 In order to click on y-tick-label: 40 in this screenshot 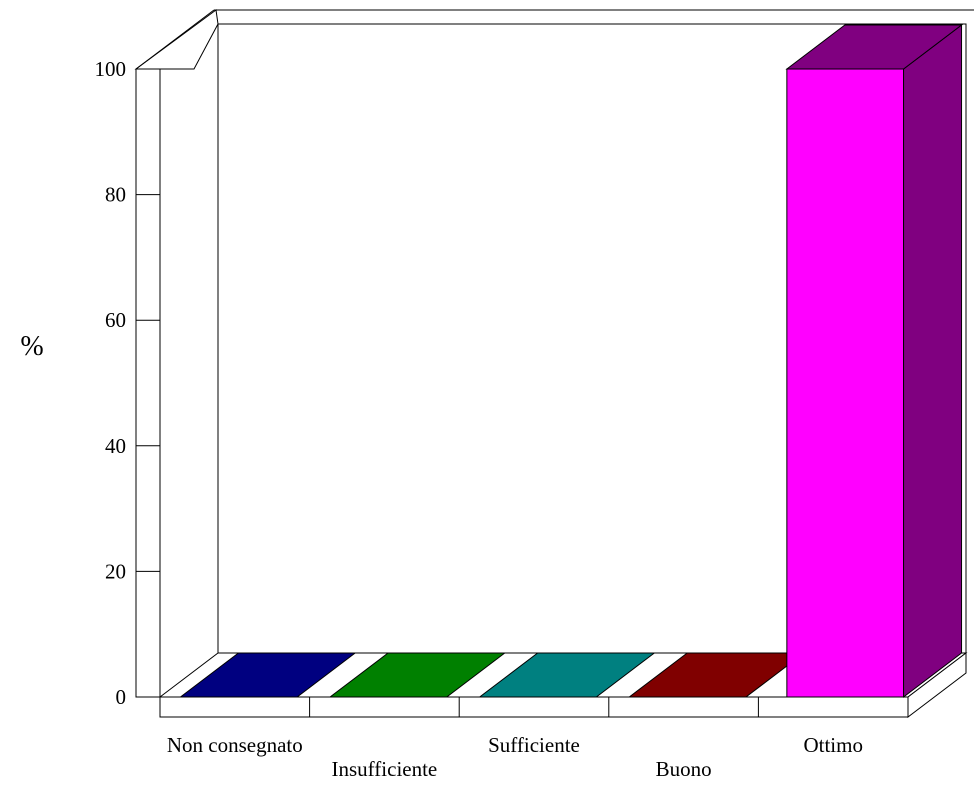, I will do `click(115, 446)`.